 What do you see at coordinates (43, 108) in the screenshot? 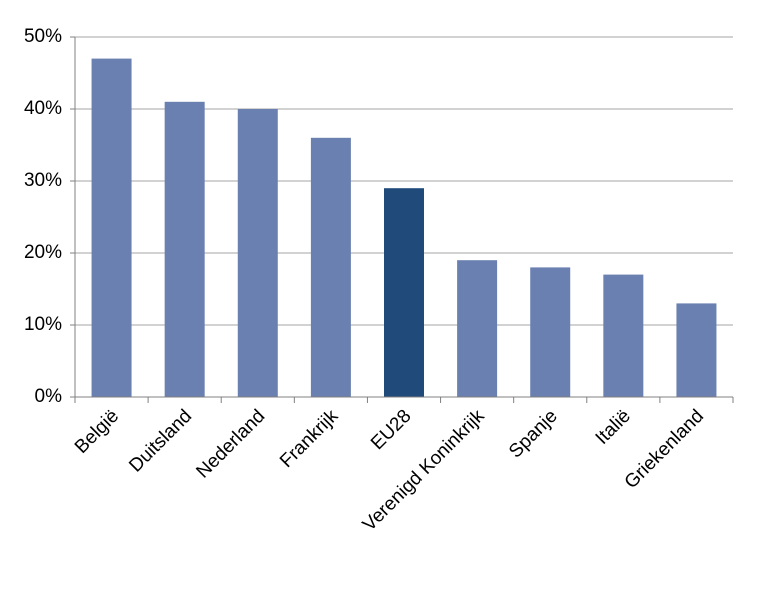
I see `y-tick-label: 40%` at bounding box center [43, 108].